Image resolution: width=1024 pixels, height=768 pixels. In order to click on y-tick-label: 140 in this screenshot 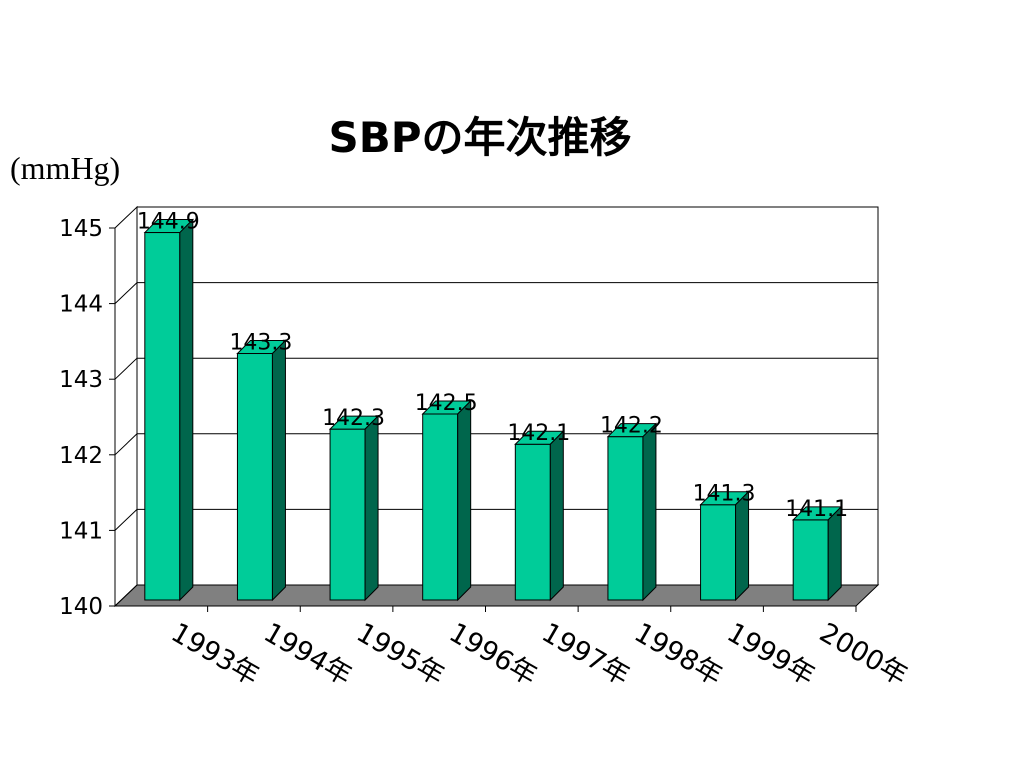, I will do `click(81, 607)`.